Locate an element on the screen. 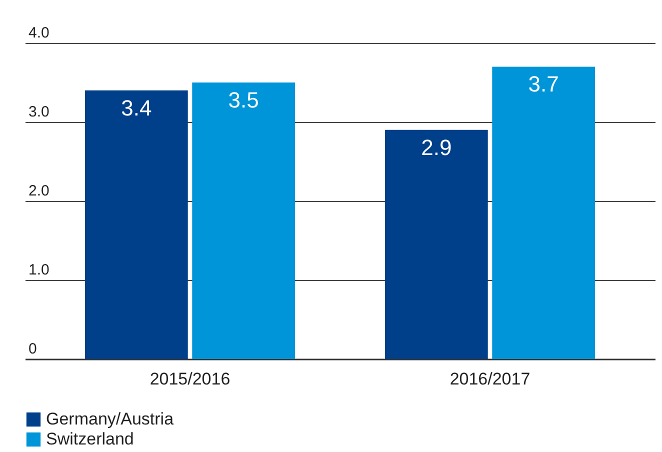 Image resolution: width=662 pixels, height=452 pixels. x-tick-label: 2015/2016 is located at coordinates (190, 379).